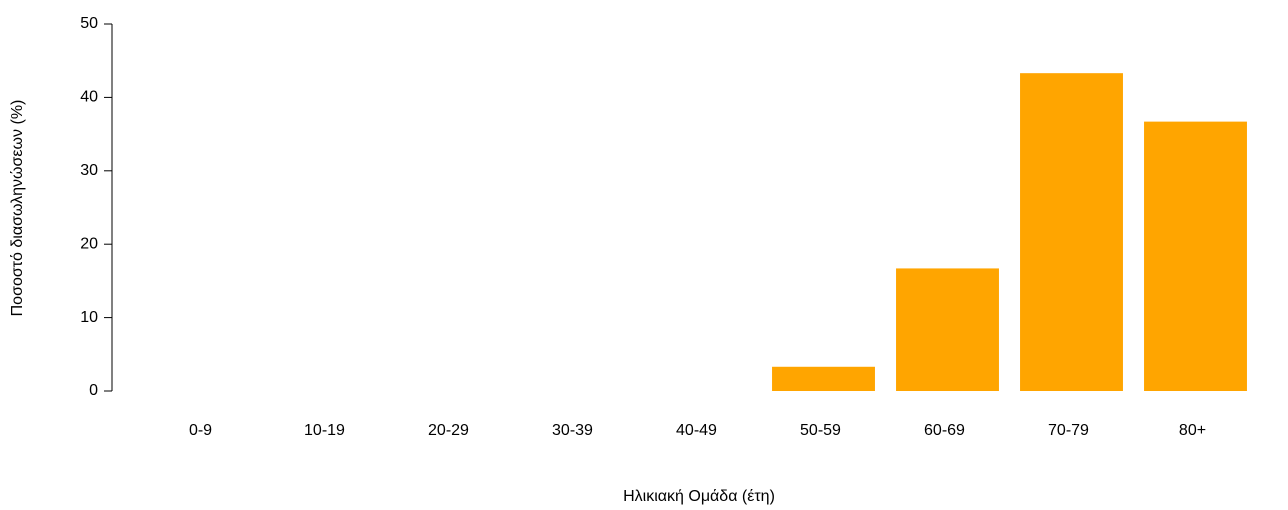 Image resolution: width=1288 pixels, height=510 pixels. What do you see at coordinates (944, 430) in the screenshot?
I see `x-tick-label: 60-69` at bounding box center [944, 430].